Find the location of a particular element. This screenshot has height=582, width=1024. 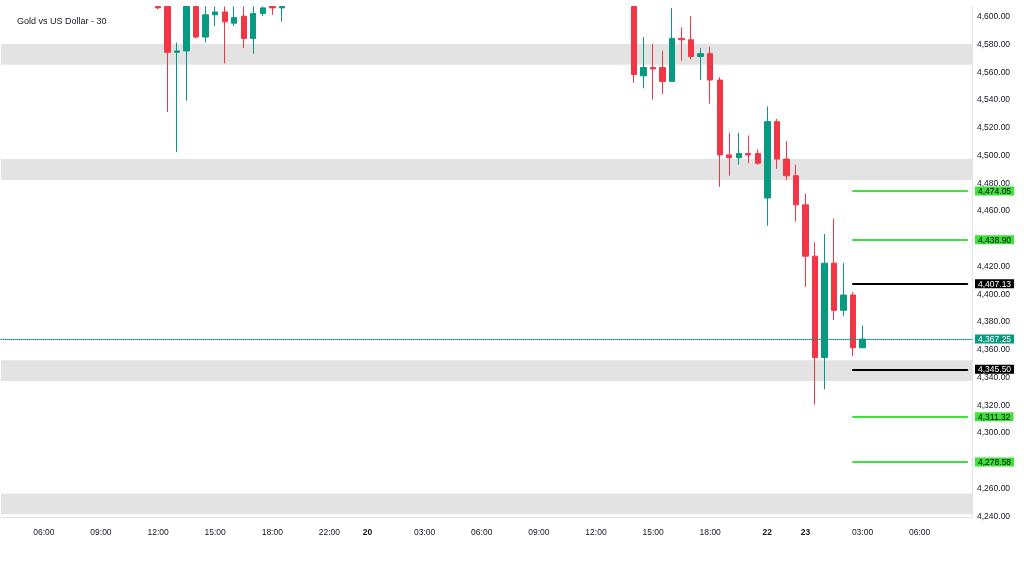

y-tick-label: 4,480.00 is located at coordinates (994, 182).